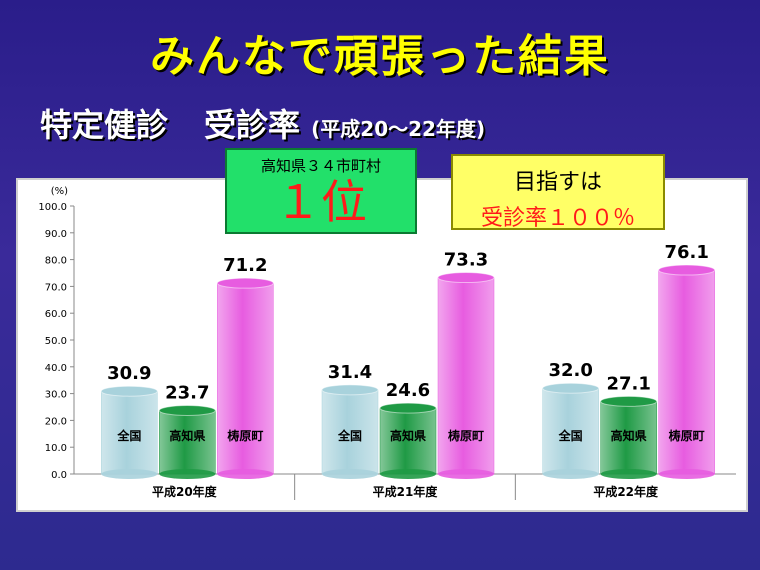  I want to click on rank-value: １位, so click(321, 202).